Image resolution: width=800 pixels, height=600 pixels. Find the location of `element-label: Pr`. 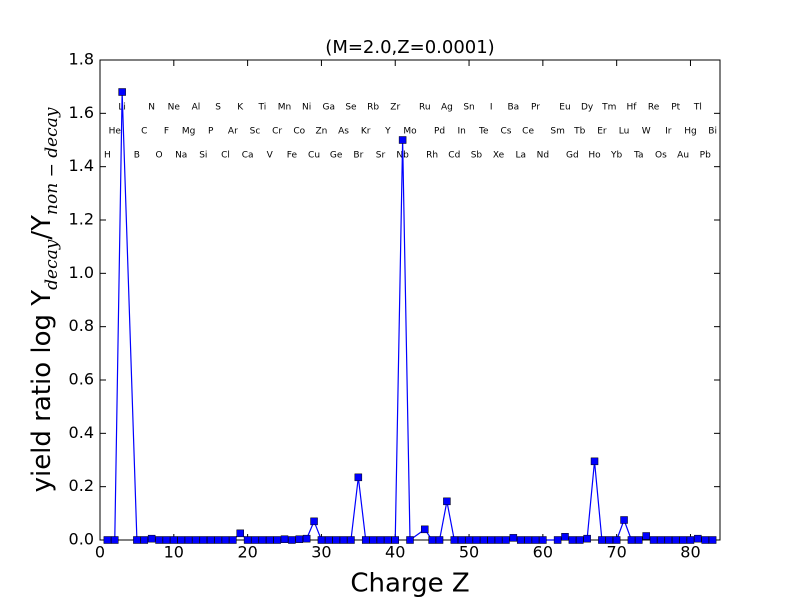

element-label: Pr is located at coordinates (535, 108).